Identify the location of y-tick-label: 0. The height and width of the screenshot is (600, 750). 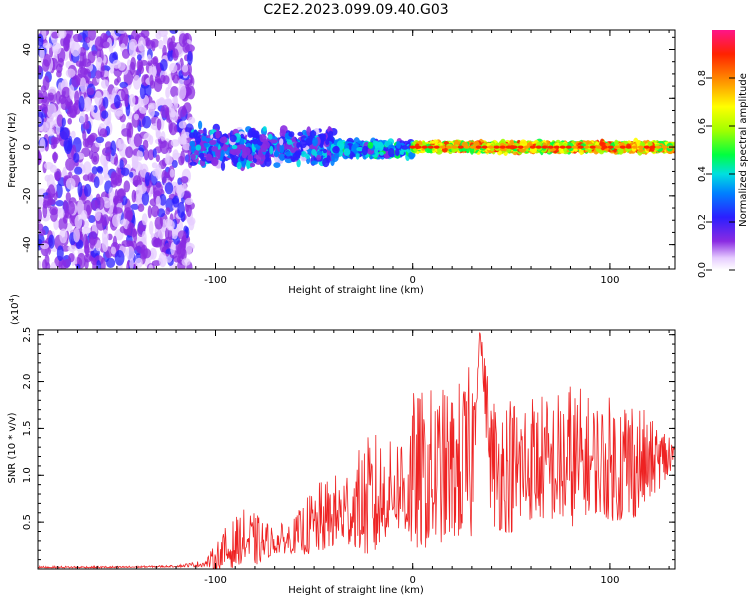
(27, 147).